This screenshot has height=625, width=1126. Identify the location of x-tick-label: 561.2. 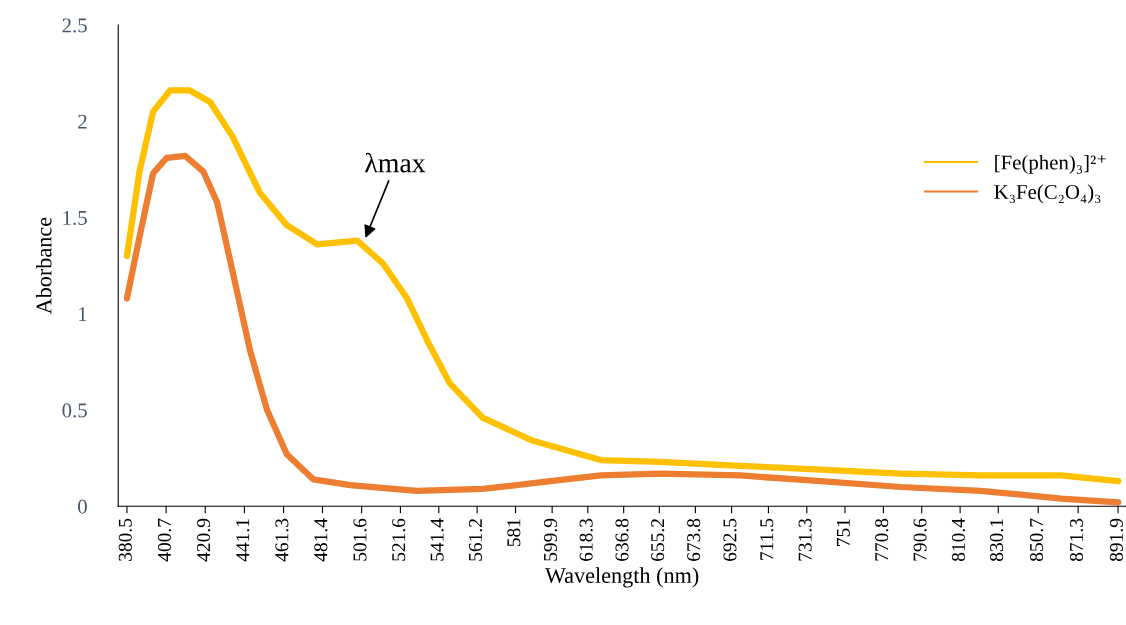
(475, 540).